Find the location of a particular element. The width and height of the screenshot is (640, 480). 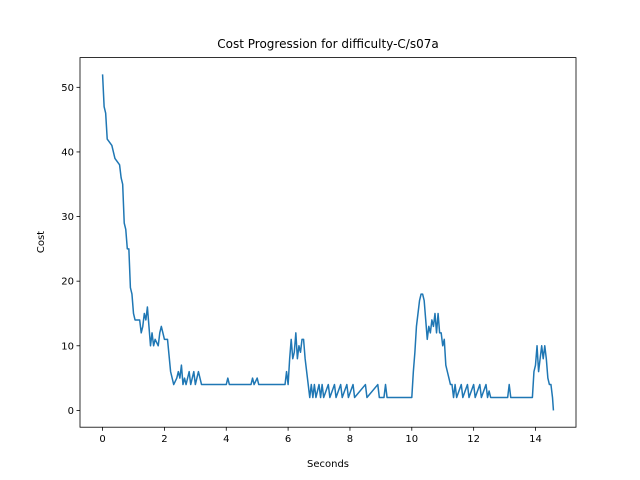

x-tick-label: 12 is located at coordinates (473, 439).